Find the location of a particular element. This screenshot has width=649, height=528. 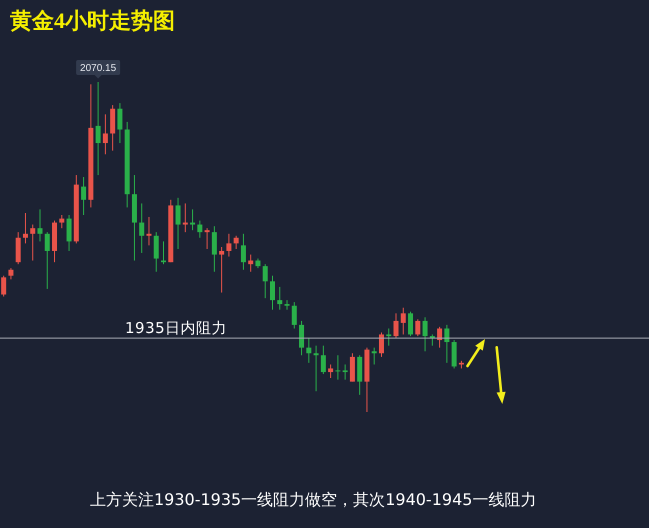

ref-line-label: 1935日内阻力 is located at coordinates (176, 328).